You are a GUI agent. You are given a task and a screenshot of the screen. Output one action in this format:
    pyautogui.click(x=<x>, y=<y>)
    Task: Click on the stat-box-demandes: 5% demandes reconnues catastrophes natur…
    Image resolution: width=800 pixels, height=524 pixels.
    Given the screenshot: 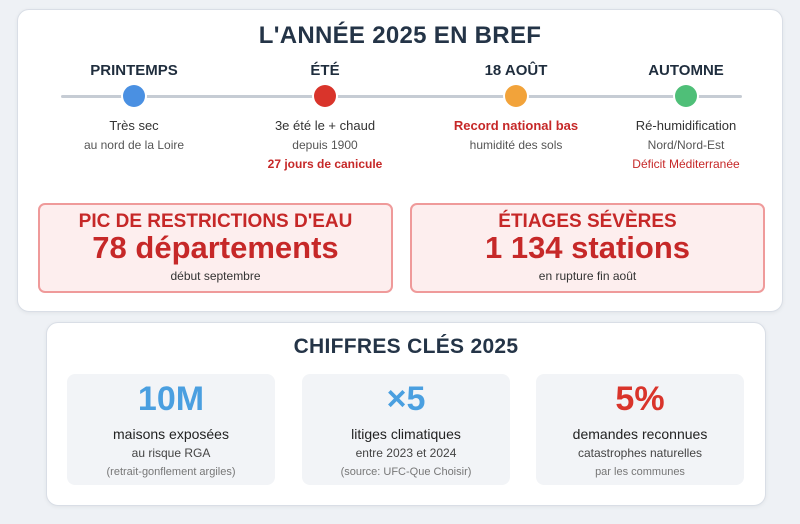 What is the action you would take?
    pyautogui.click(x=640, y=429)
    